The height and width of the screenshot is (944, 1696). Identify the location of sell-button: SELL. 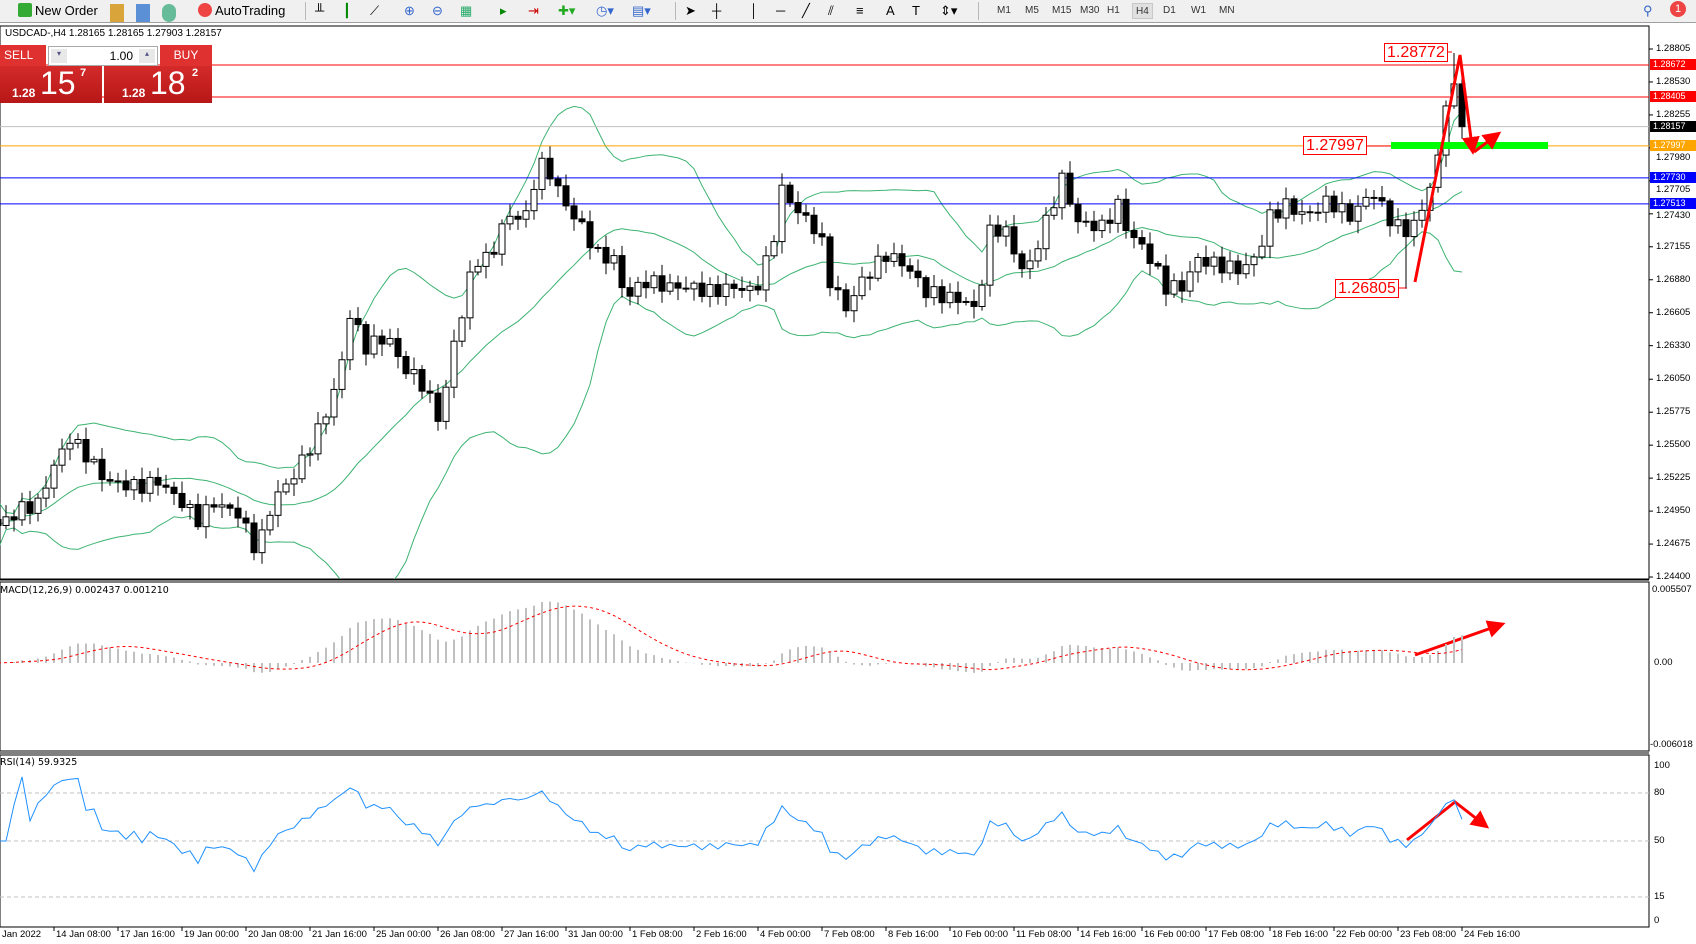
(23, 55).